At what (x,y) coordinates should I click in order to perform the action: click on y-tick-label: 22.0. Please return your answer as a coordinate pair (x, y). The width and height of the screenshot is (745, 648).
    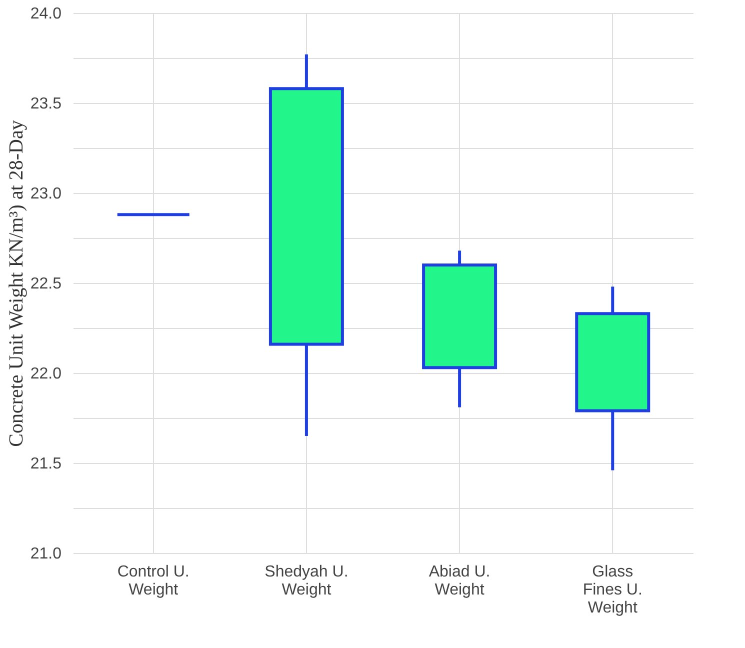
    Looking at the image, I should click on (46, 374).